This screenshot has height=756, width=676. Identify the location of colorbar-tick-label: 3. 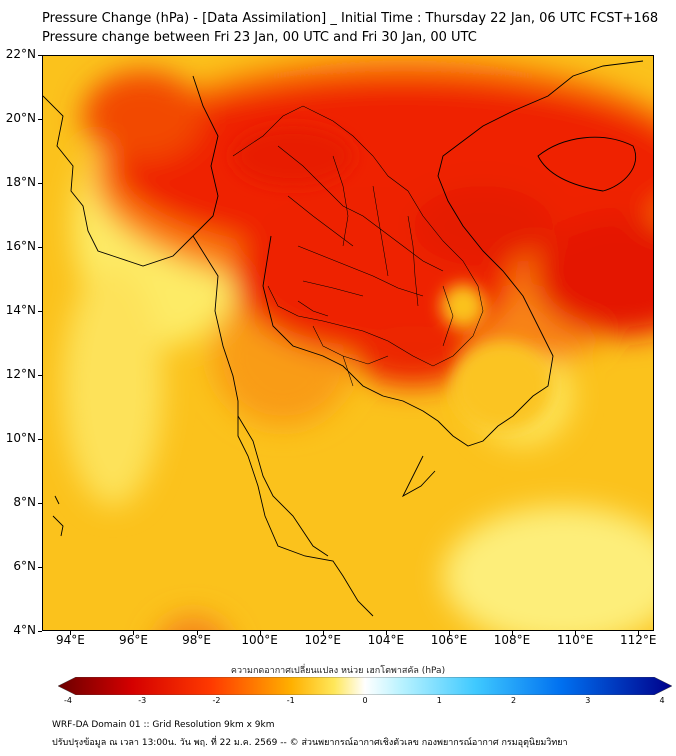
(588, 700).